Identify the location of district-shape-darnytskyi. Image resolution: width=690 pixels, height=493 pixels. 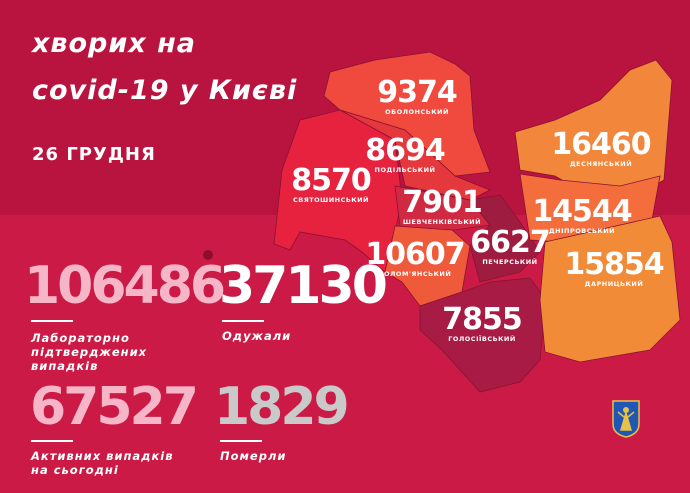
(610, 289).